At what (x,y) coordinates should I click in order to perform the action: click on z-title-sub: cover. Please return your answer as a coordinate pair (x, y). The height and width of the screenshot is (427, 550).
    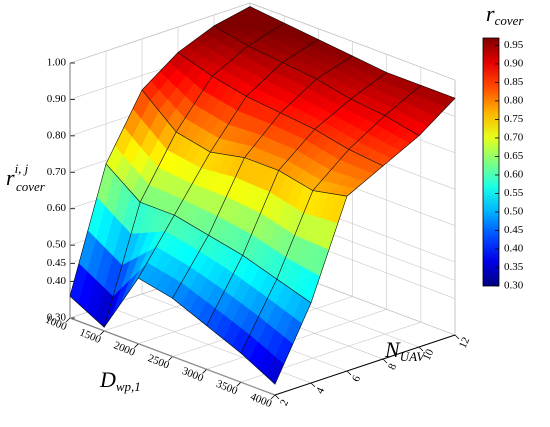
    Looking at the image, I should click on (31, 186).